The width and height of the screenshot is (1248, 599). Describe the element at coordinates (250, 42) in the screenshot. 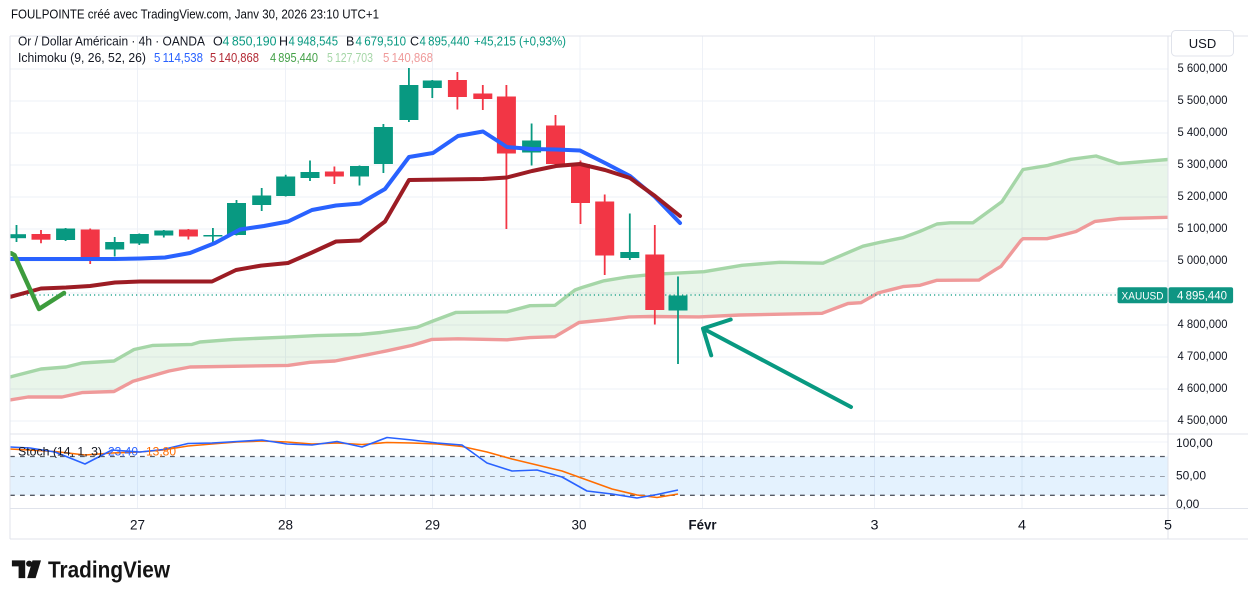

I see `svg-text: 4 850,190` at that location.